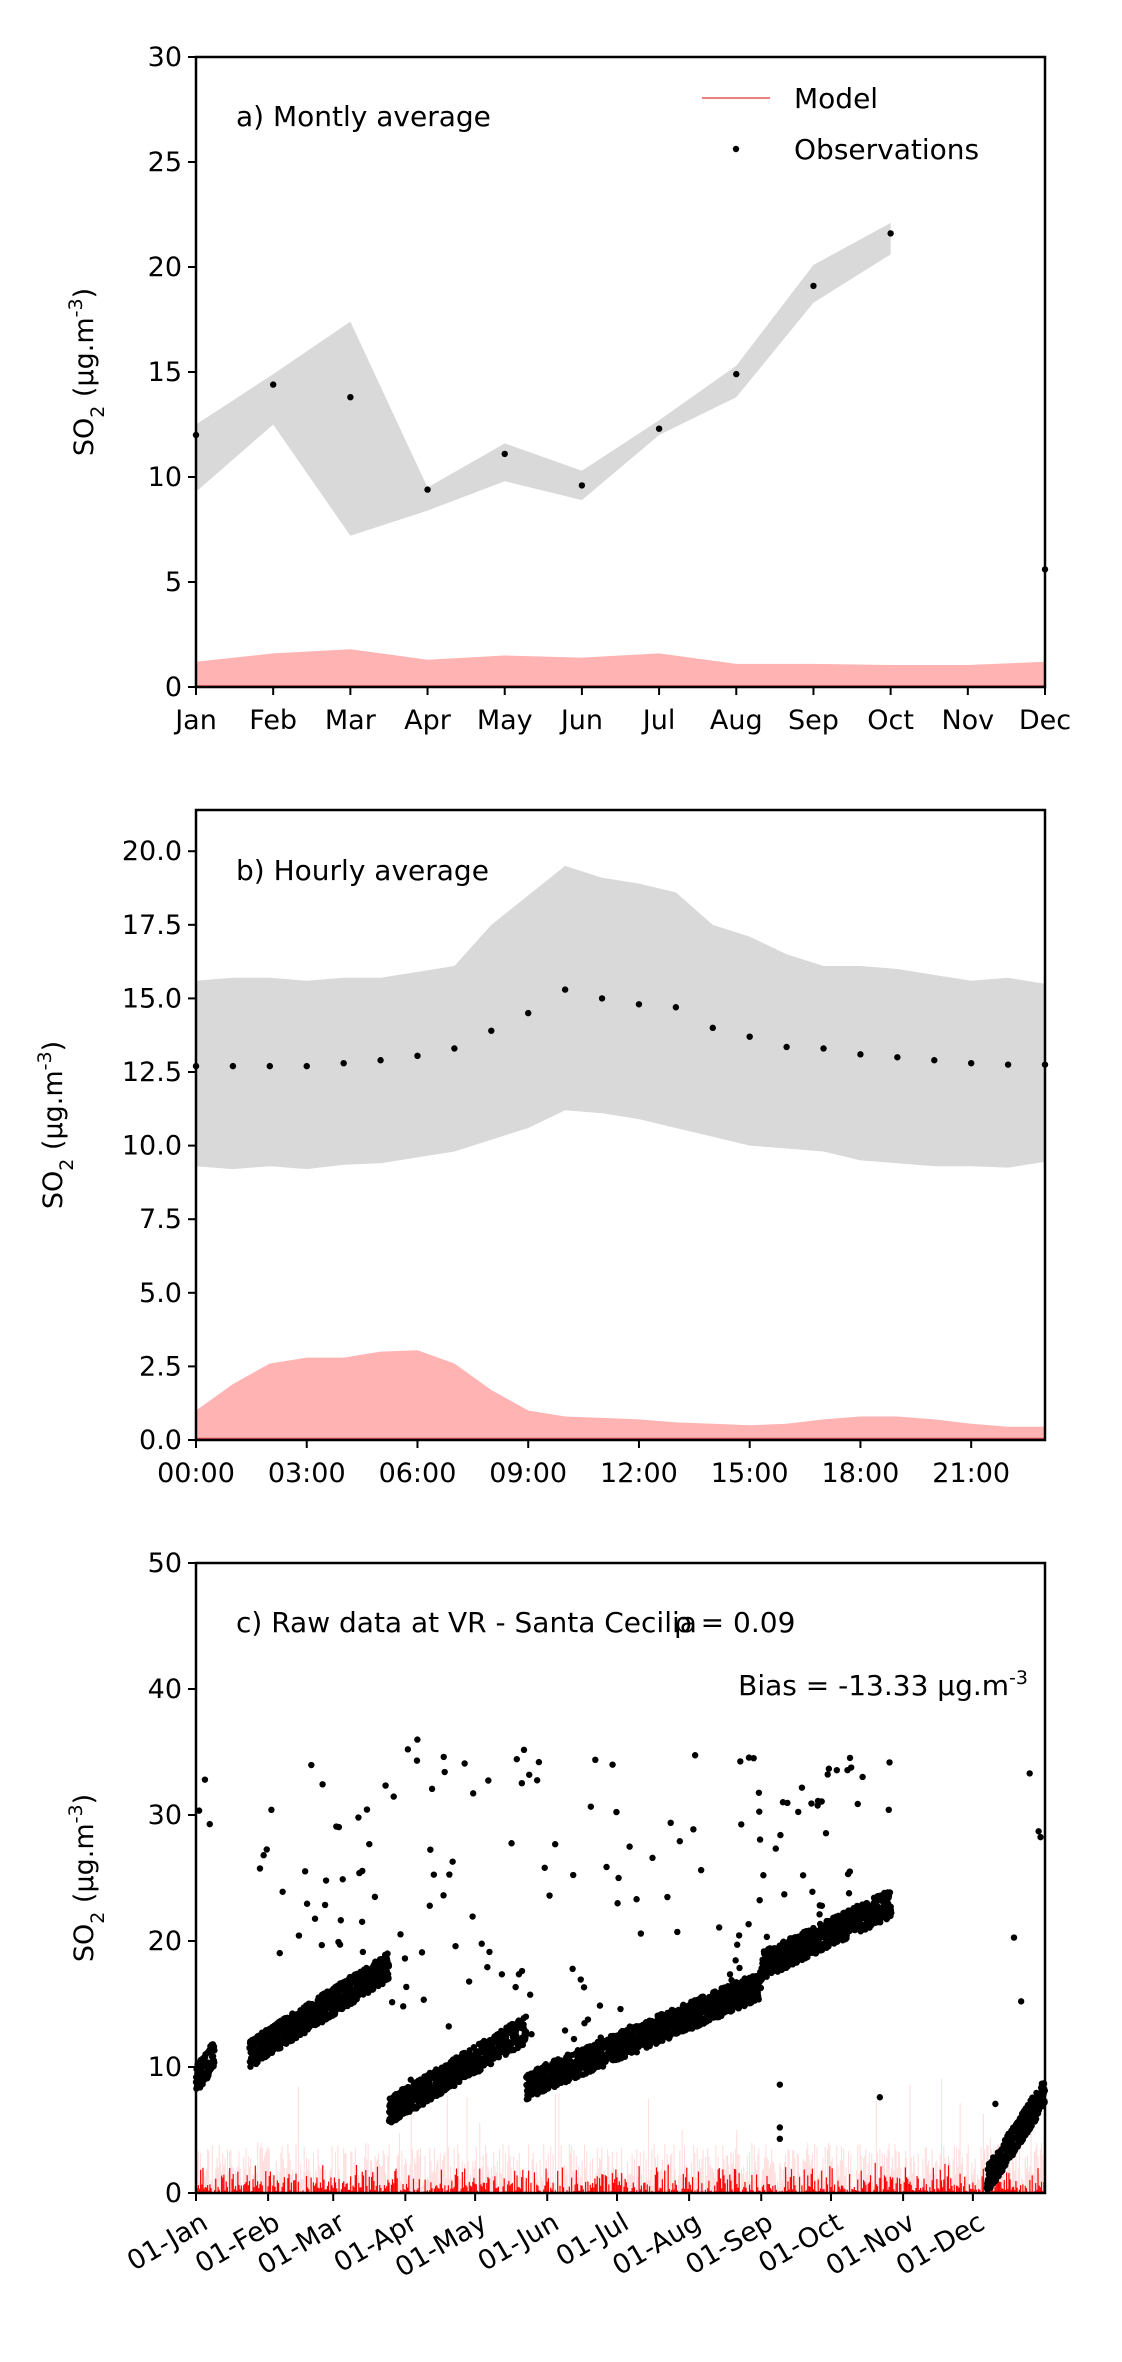 The height and width of the screenshot is (2362, 1122). I want to click on panel-b-ylabel: SO2 (µg.m-3), so click(56, 1125).